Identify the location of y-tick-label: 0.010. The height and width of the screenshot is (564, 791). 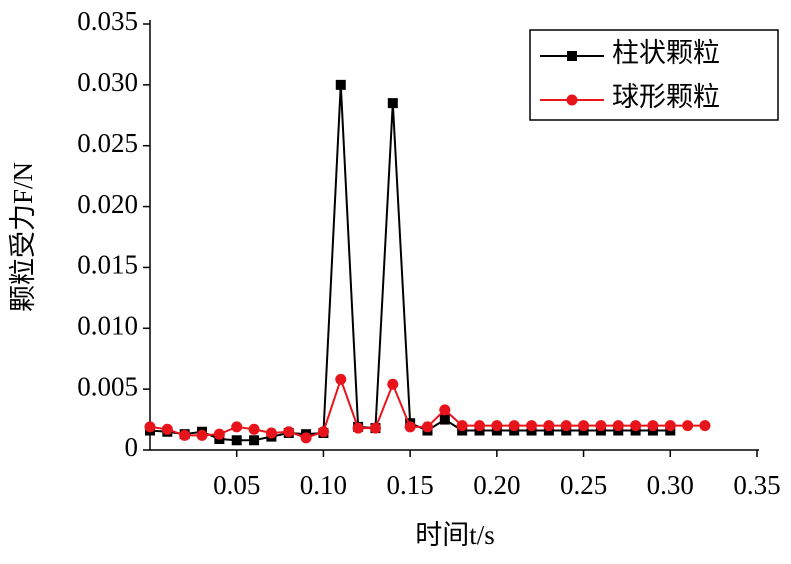
(107, 325).